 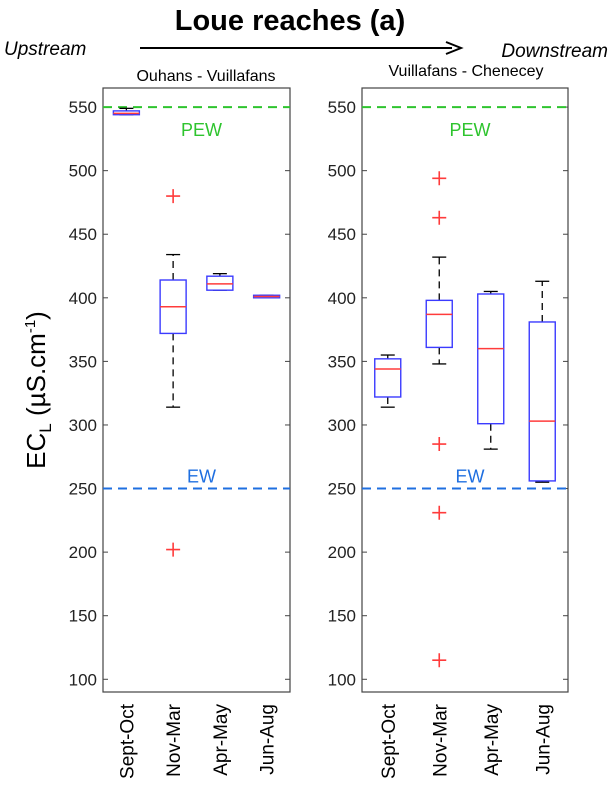 I want to click on y-axis-label-main: EC, so click(x=36, y=451).